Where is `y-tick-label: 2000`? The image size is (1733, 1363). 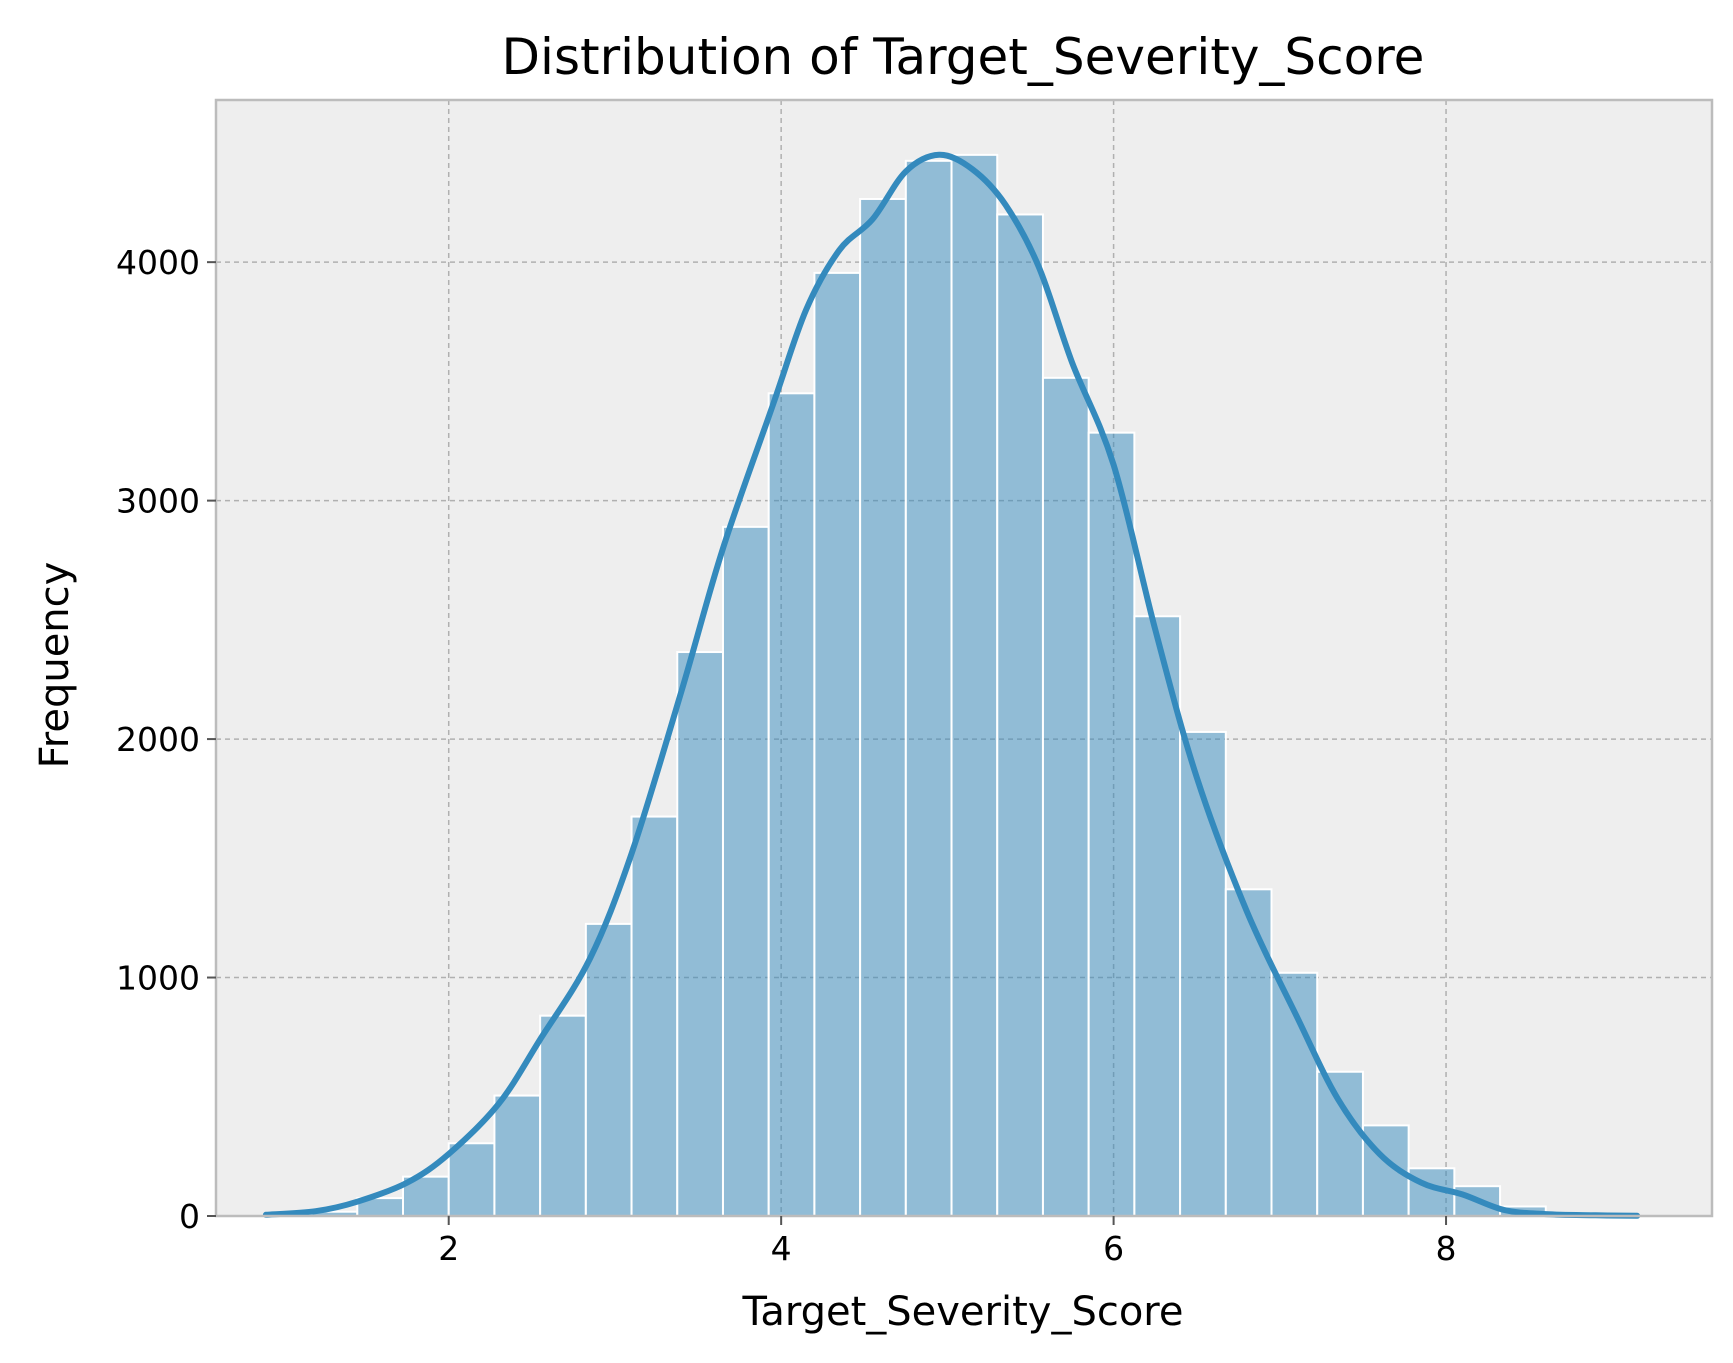 y-tick-label: 2000 is located at coordinates (158, 739).